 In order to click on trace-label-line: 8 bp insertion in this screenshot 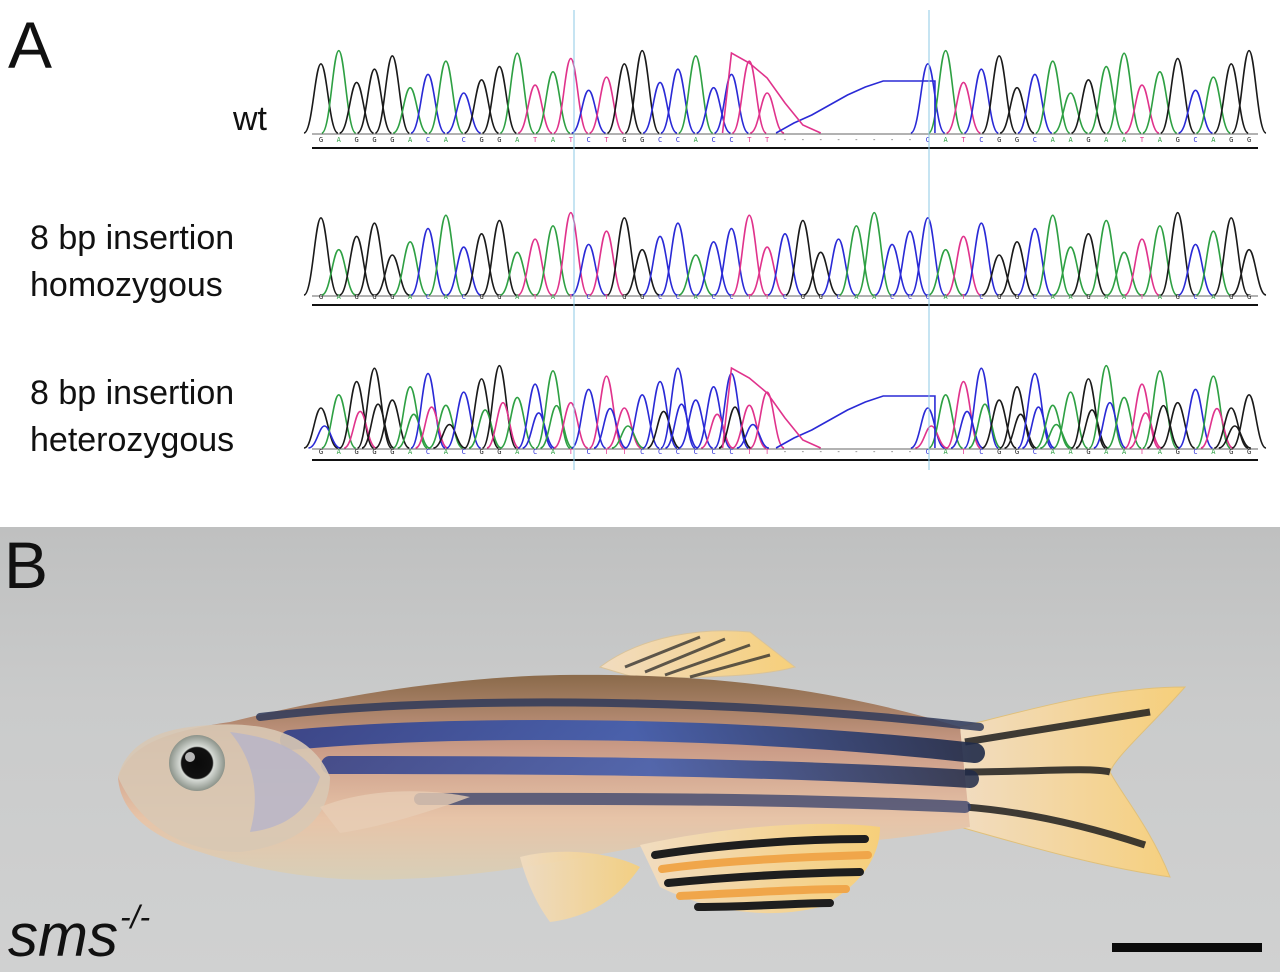, I will do `click(132, 393)`.